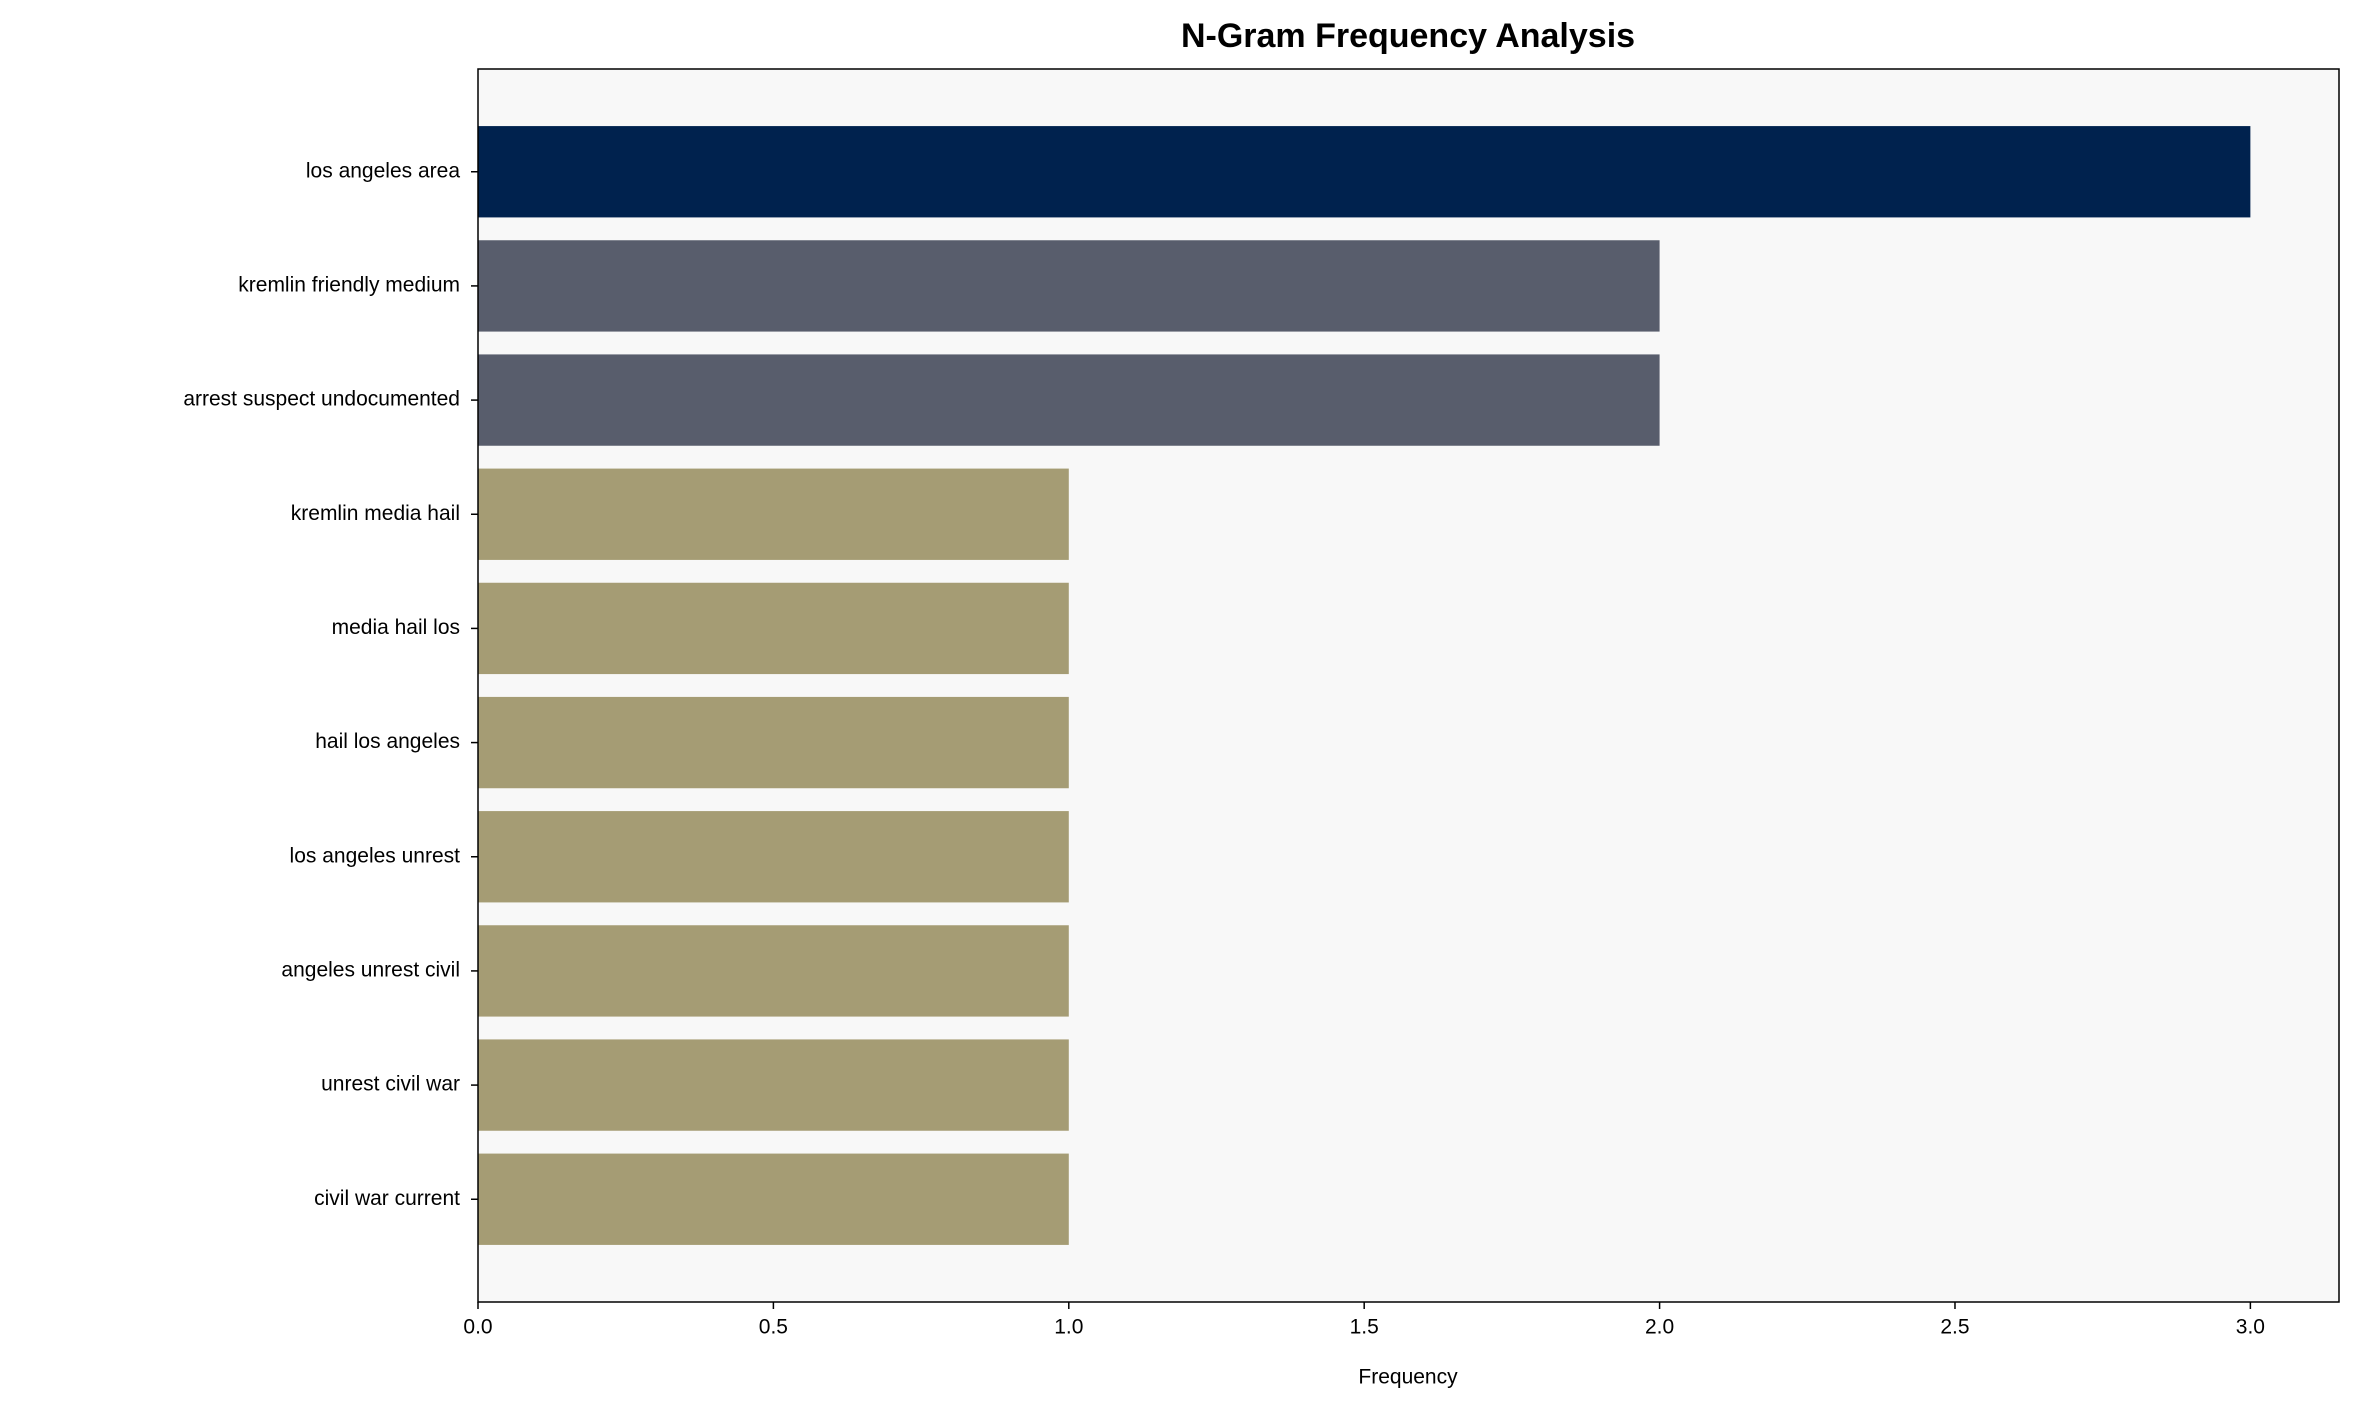 This screenshot has width=2358, height=1414. I want to click on x-tick-label: 1.5, so click(1364, 1327).